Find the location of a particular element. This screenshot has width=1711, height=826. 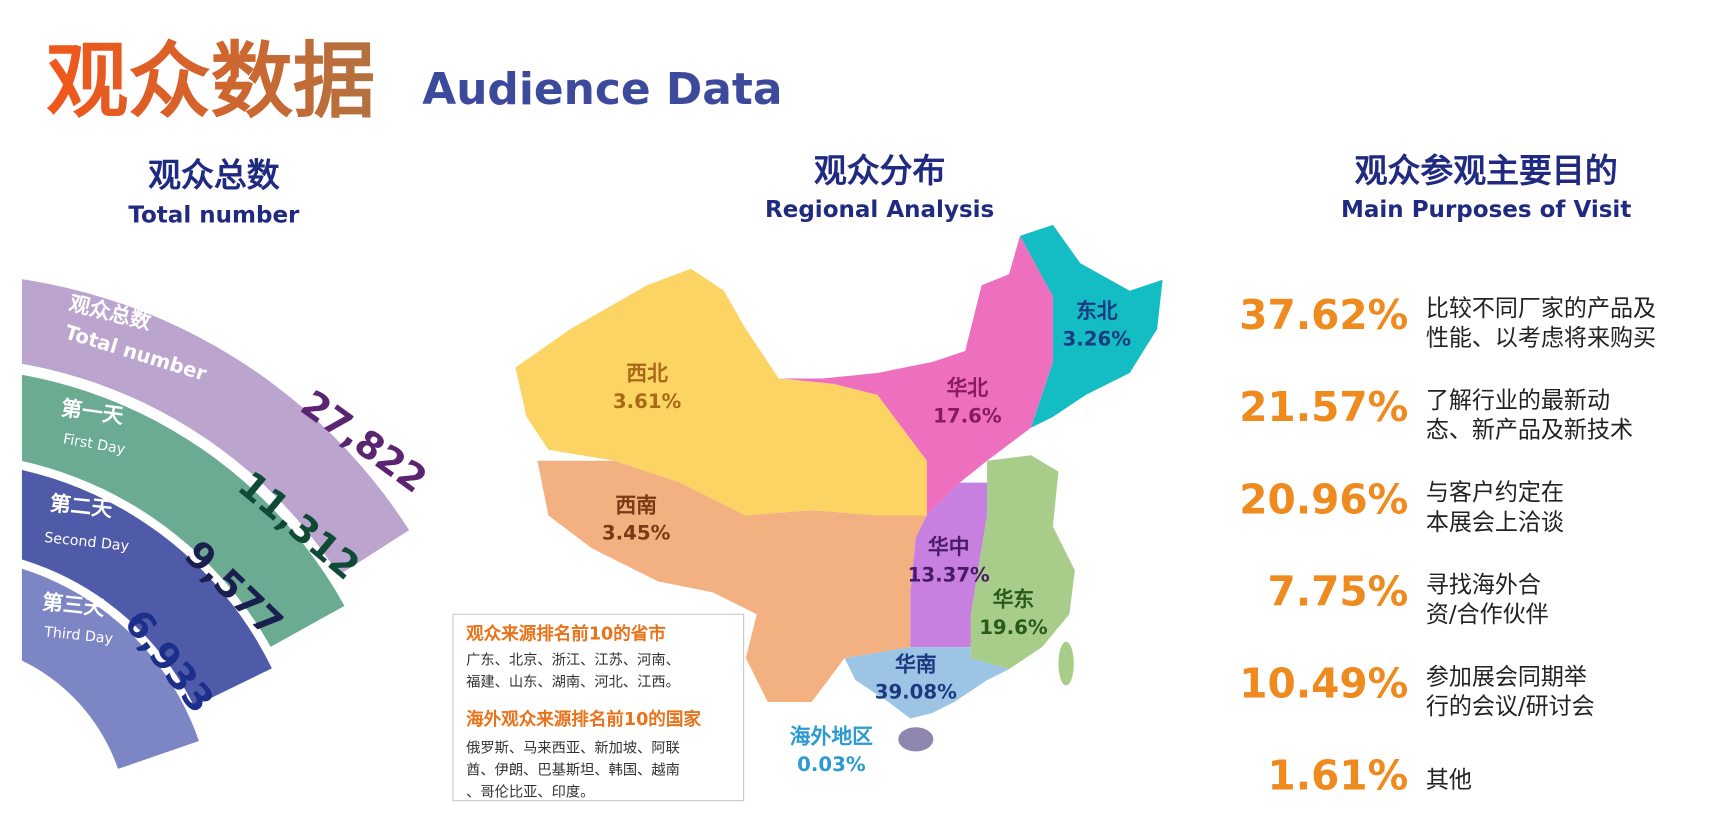

purpose-text: 参加展会同期举 is located at coordinates (1506, 677).